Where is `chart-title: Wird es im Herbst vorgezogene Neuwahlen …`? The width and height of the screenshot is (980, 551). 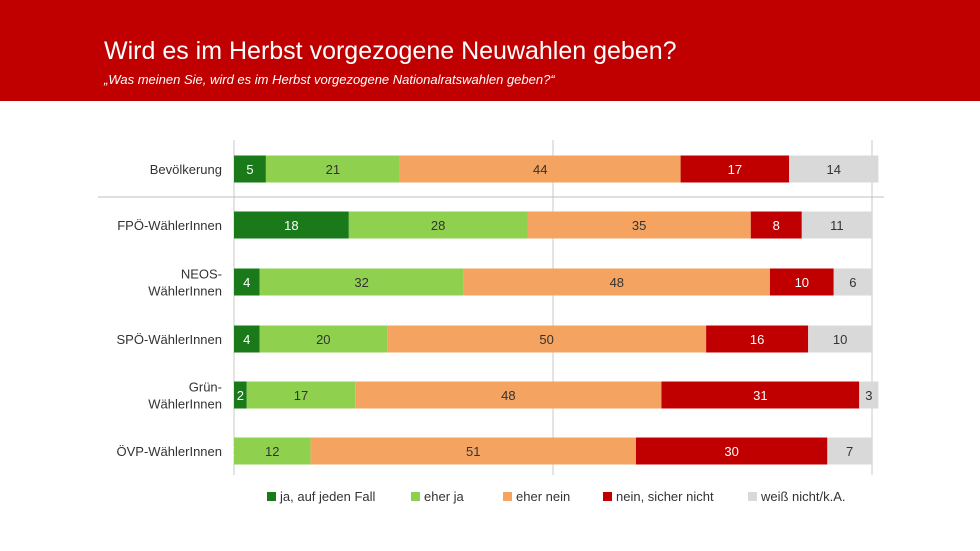 chart-title: Wird es im Herbst vorgezogene Neuwahlen … is located at coordinates (390, 51).